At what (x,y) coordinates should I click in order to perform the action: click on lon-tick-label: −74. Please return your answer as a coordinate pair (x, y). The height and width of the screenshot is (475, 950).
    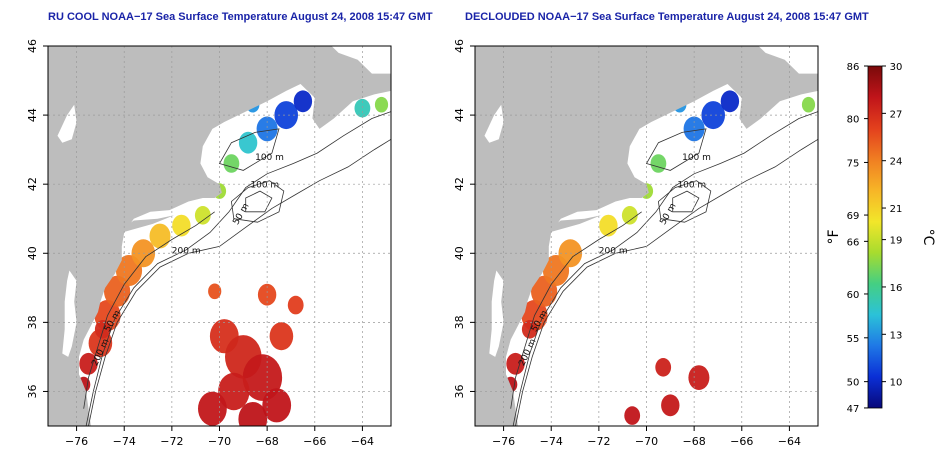
    Looking at the image, I should click on (551, 441).